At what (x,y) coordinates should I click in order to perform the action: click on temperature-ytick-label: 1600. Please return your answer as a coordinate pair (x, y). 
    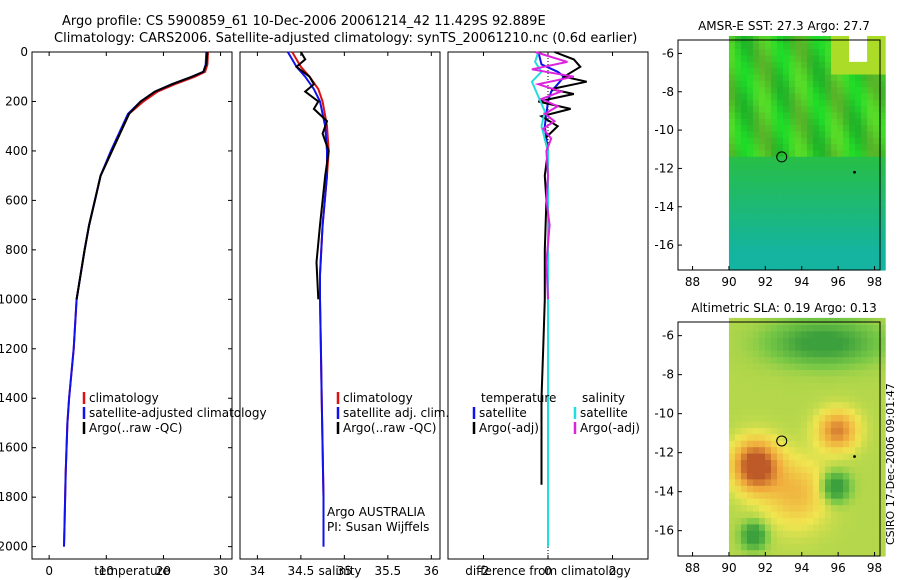
    Looking at the image, I should click on (14, 448).